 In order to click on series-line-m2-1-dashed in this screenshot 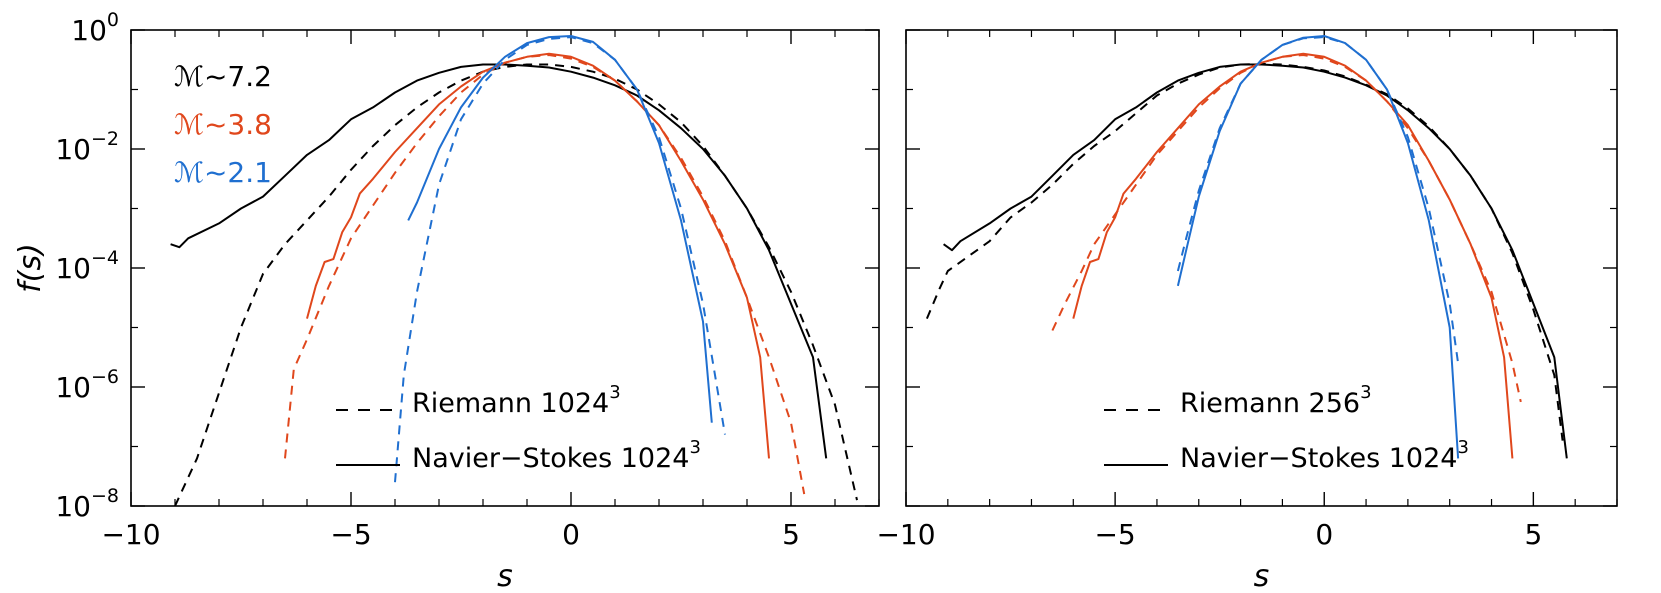, I will do `click(1318, 200)`.